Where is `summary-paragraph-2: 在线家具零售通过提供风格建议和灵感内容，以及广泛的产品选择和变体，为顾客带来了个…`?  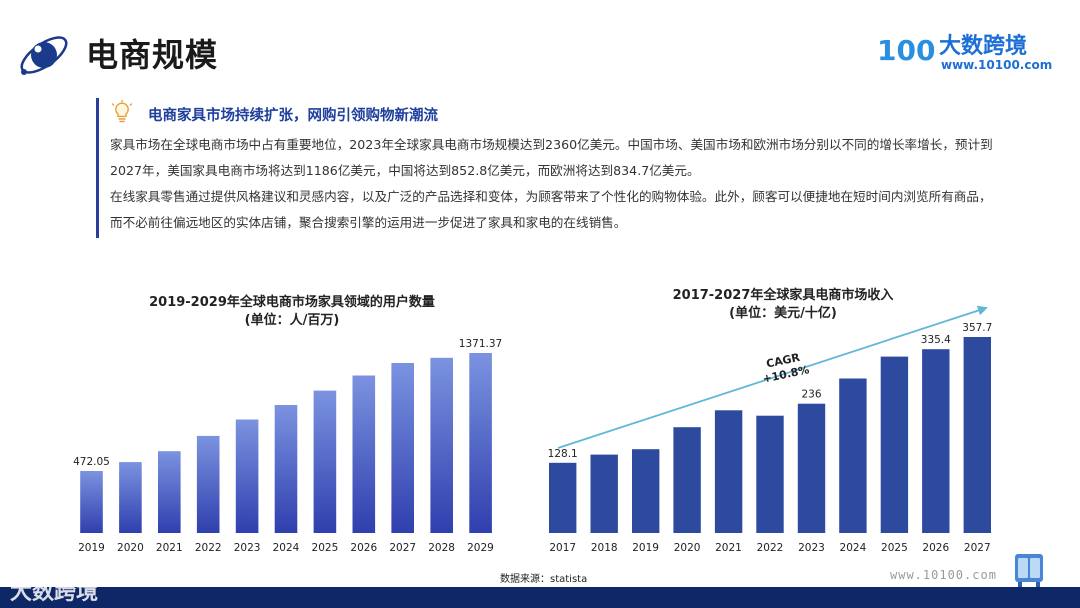 summary-paragraph-2: 在线家具零售通过提供风格建议和灵感内容，以及广泛的产品选择和变体，为顾客带来了个… is located at coordinates (551, 209).